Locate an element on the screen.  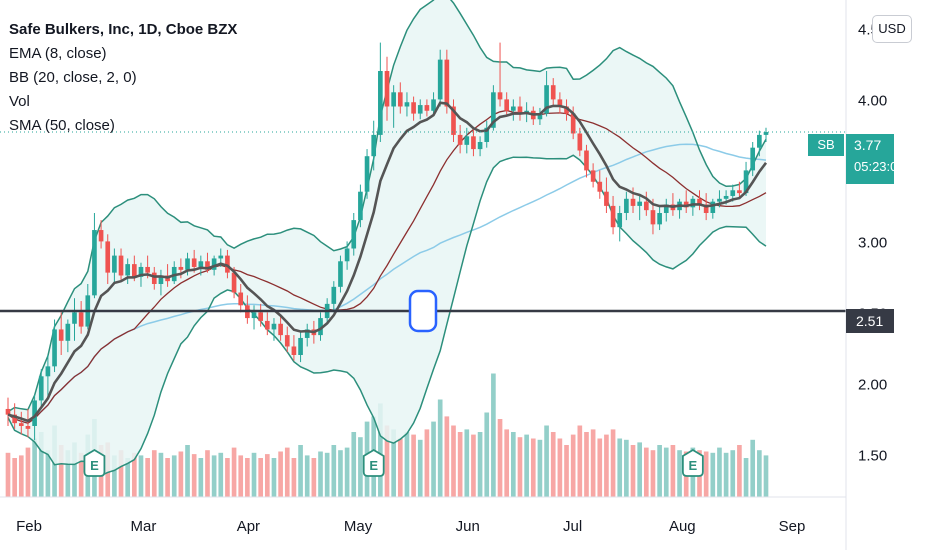
last-price: 3.77 is located at coordinates (868, 145).